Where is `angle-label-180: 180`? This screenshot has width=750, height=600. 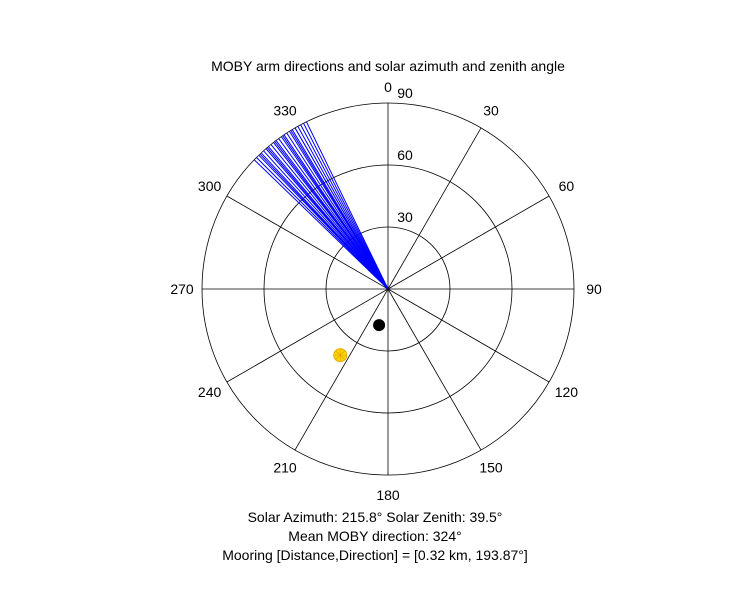
angle-label-180: 180 is located at coordinates (388, 495).